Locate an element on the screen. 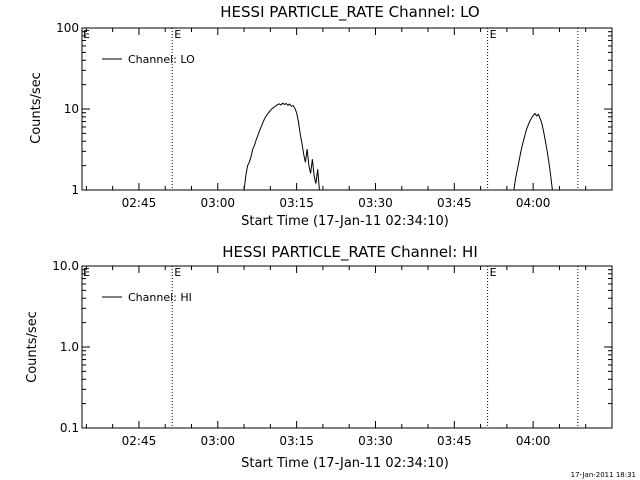  y-tick-label: 10 is located at coordinates (71, 109).